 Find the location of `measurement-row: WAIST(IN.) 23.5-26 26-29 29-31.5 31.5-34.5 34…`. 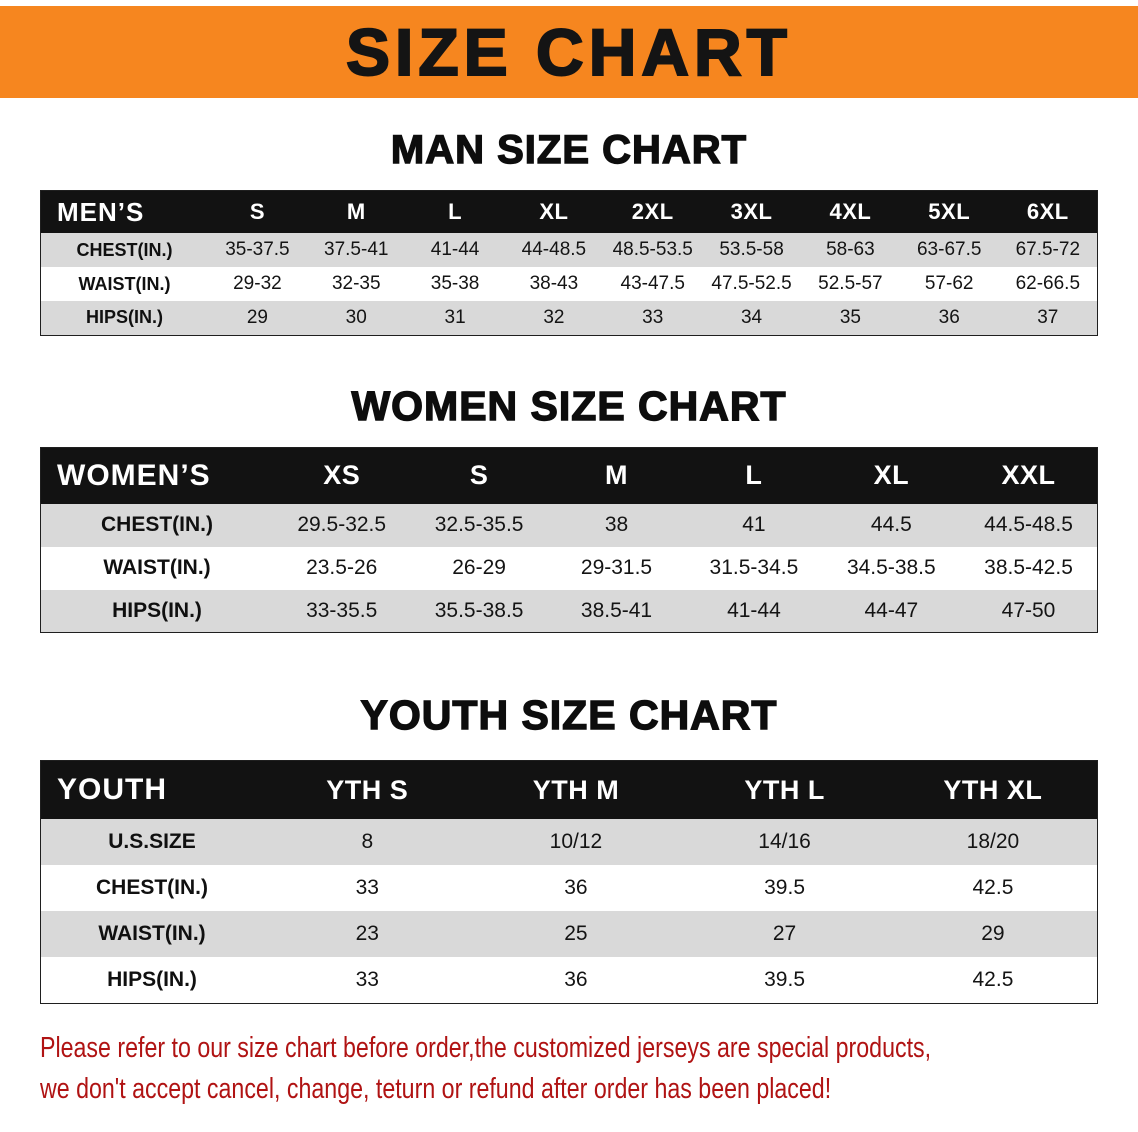

measurement-row: WAIST(IN.) 23.5-26 26-29 29-31.5 31.5-34.5 34… is located at coordinates (569, 568).